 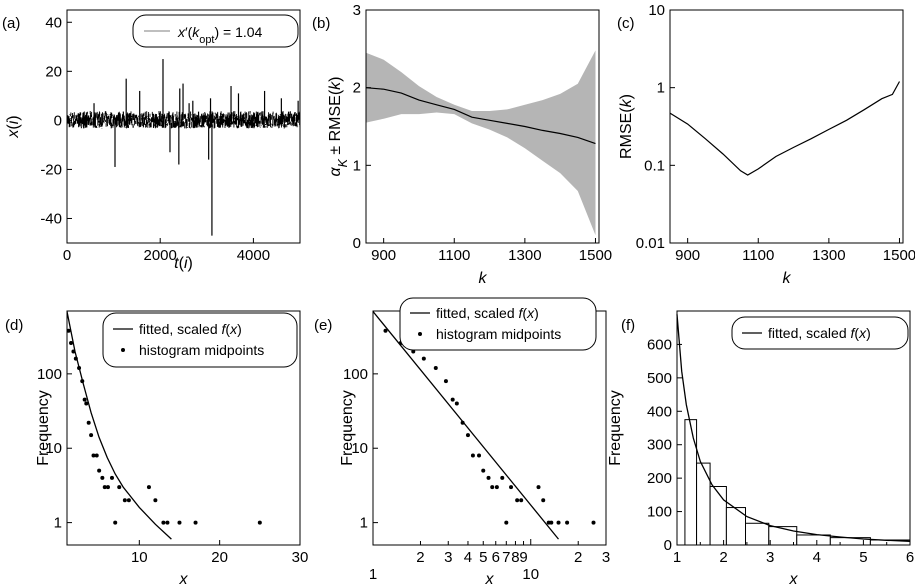 I want to click on x-axis-label: t(i), so click(x=183, y=263).